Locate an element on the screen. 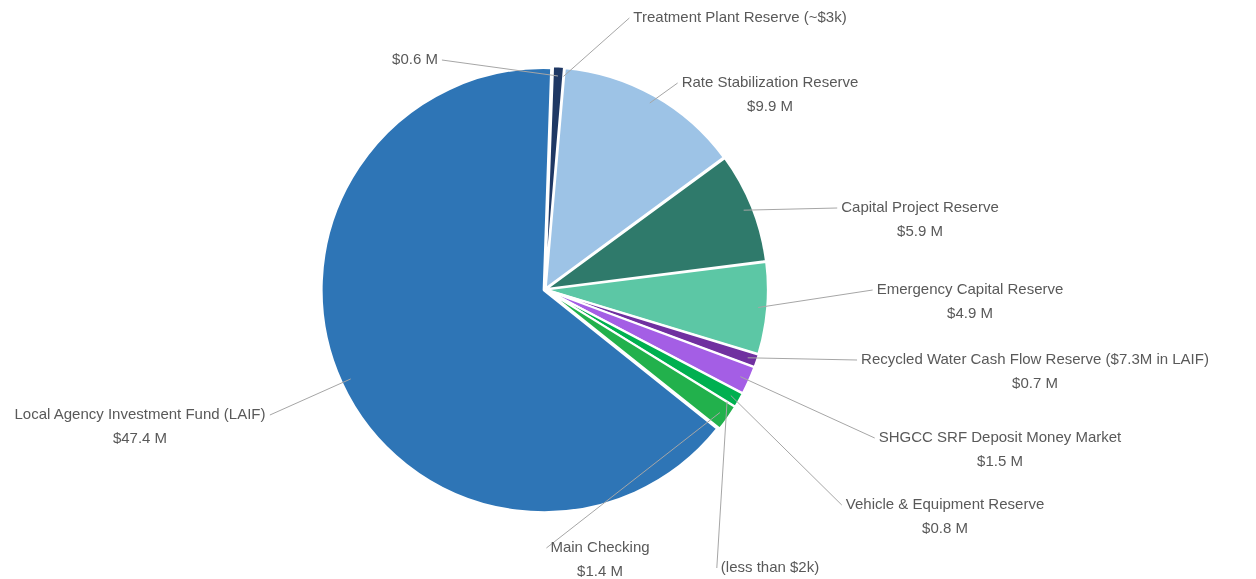  category-label: Treatment Plant Reserve (~$3k) is located at coordinates (740, 17).